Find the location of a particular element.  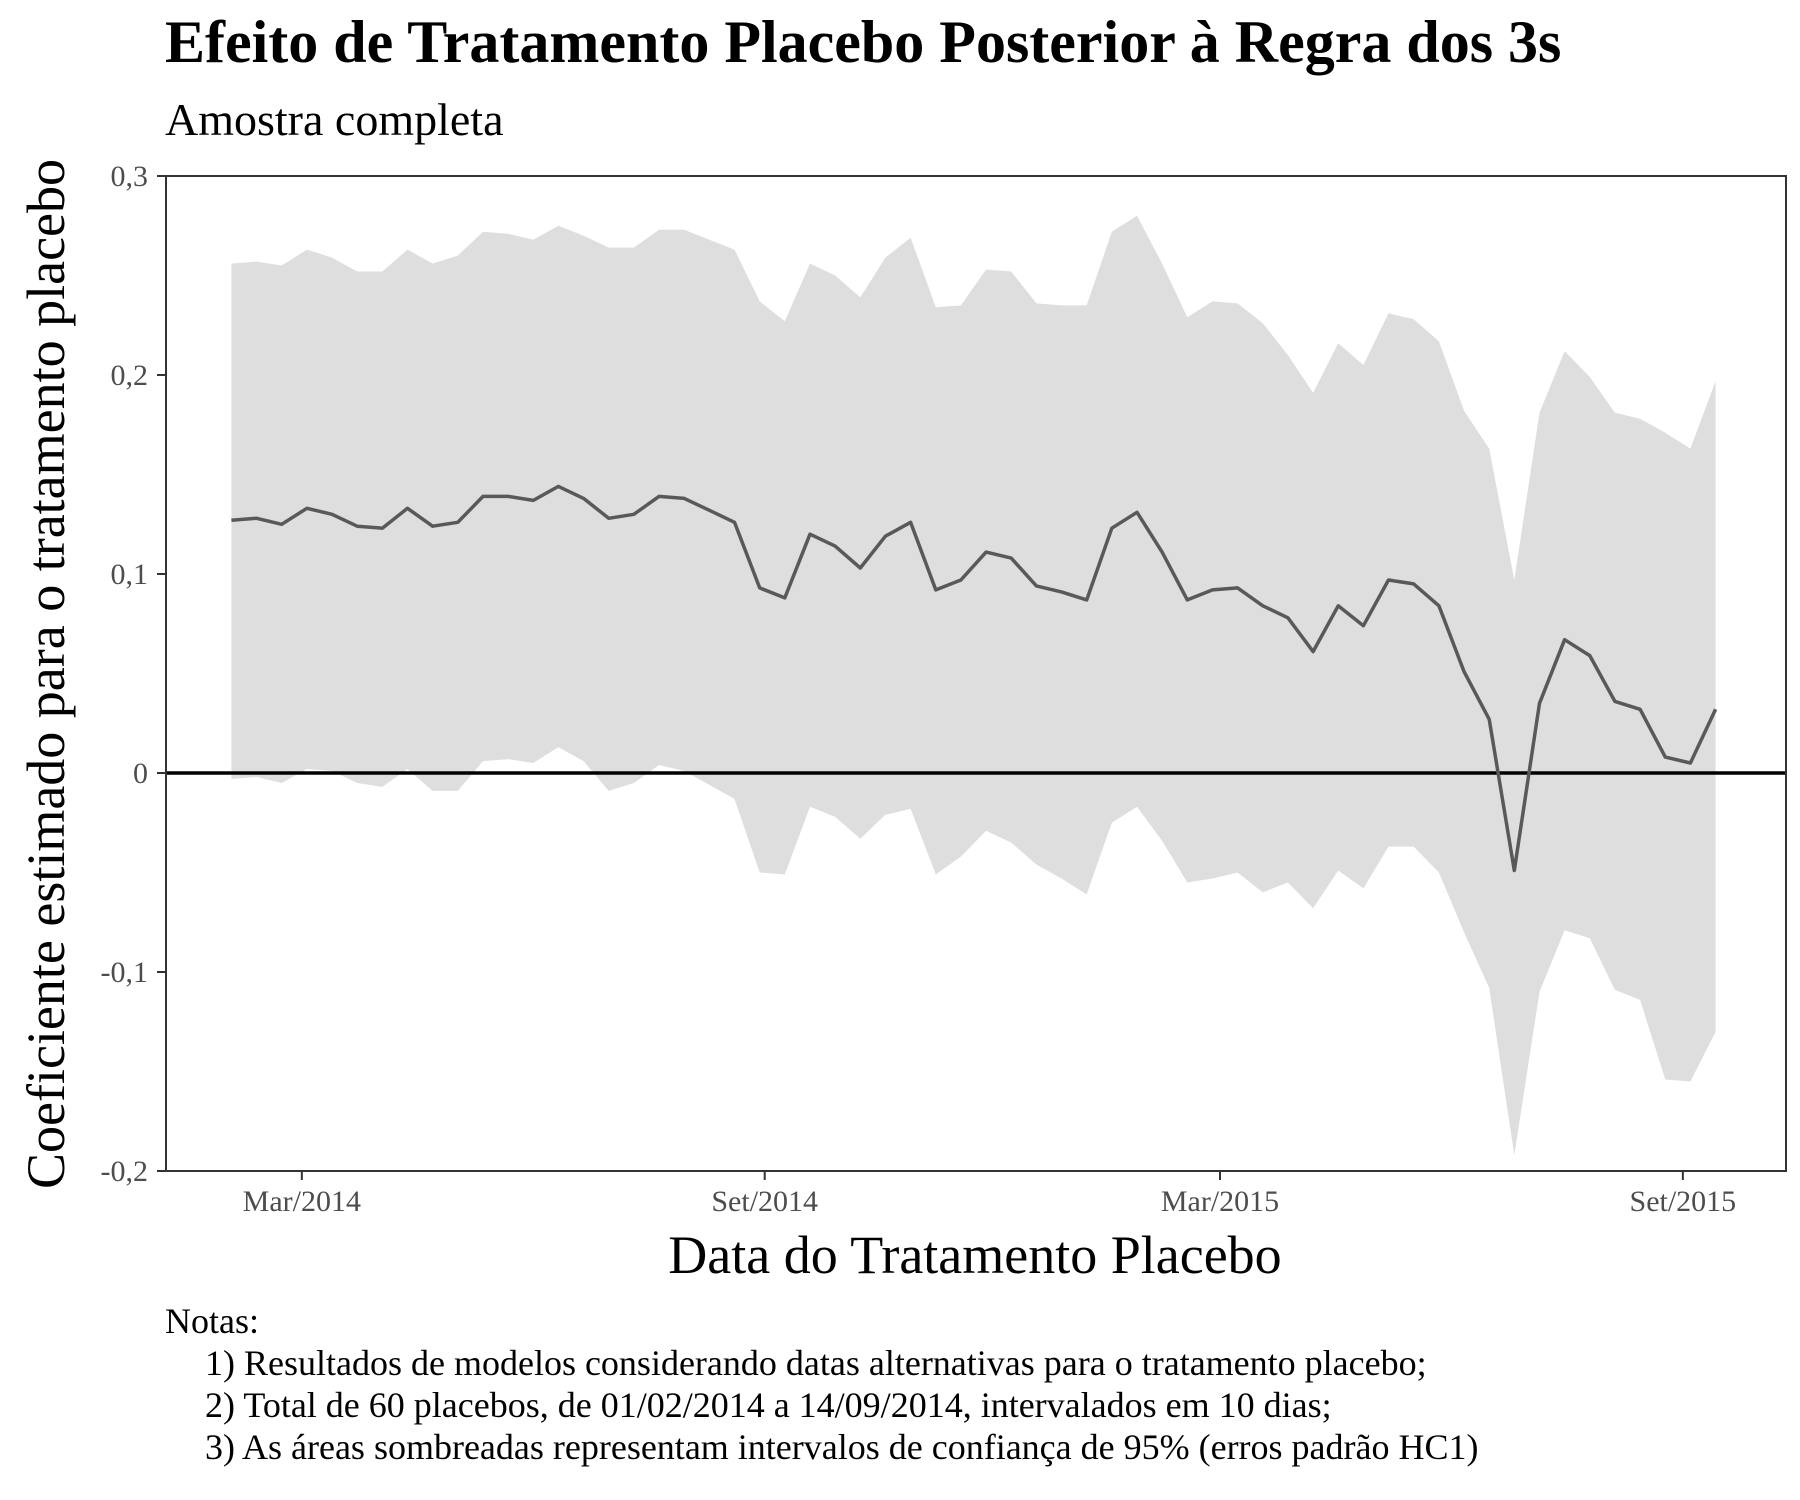

y-tick-label: 0 is located at coordinates (140, 773).